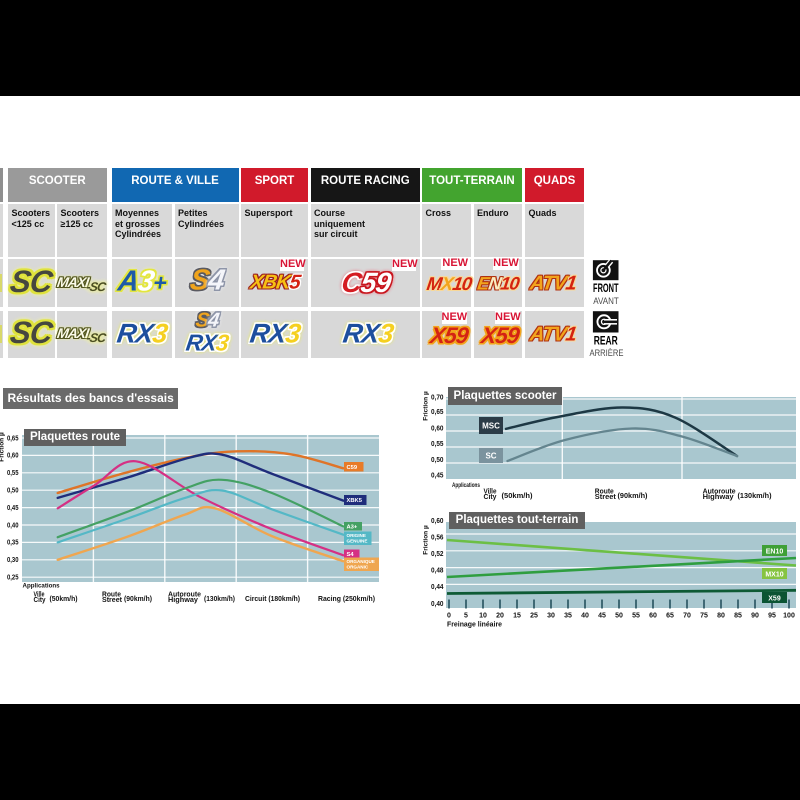 Image resolution: width=800 pixels, height=800 pixels. I want to click on svg-text: AVANT, so click(606, 301).